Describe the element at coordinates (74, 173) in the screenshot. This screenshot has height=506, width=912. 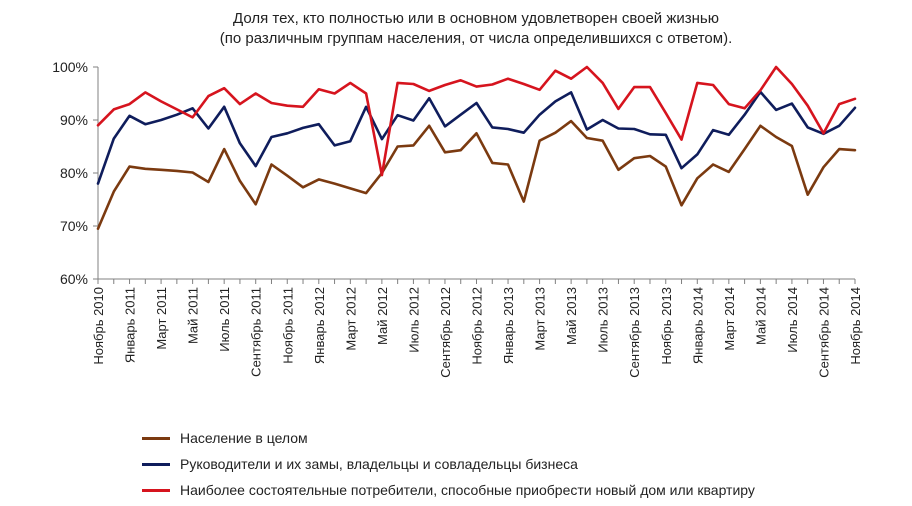
I see `y-tick-label: 80%` at that location.